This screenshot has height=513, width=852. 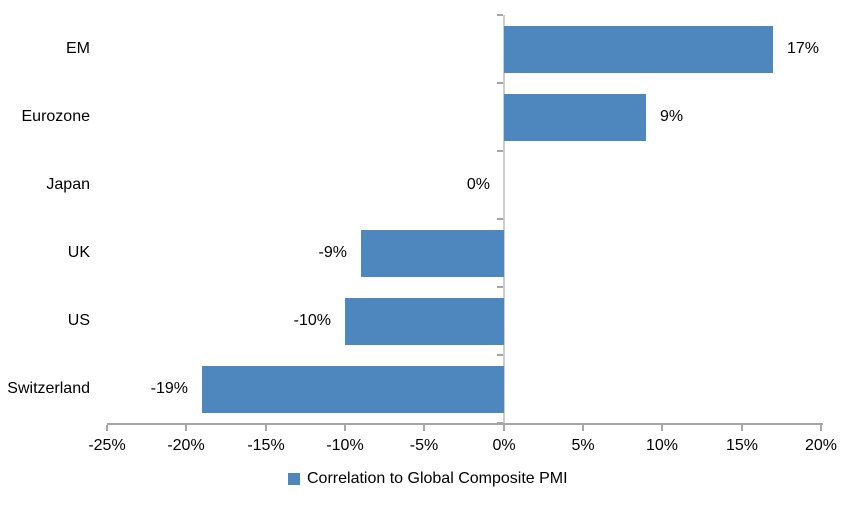 What do you see at coordinates (437, 478) in the screenshot?
I see `legend-label: Correlation to Global Composite PMI` at bounding box center [437, 478].